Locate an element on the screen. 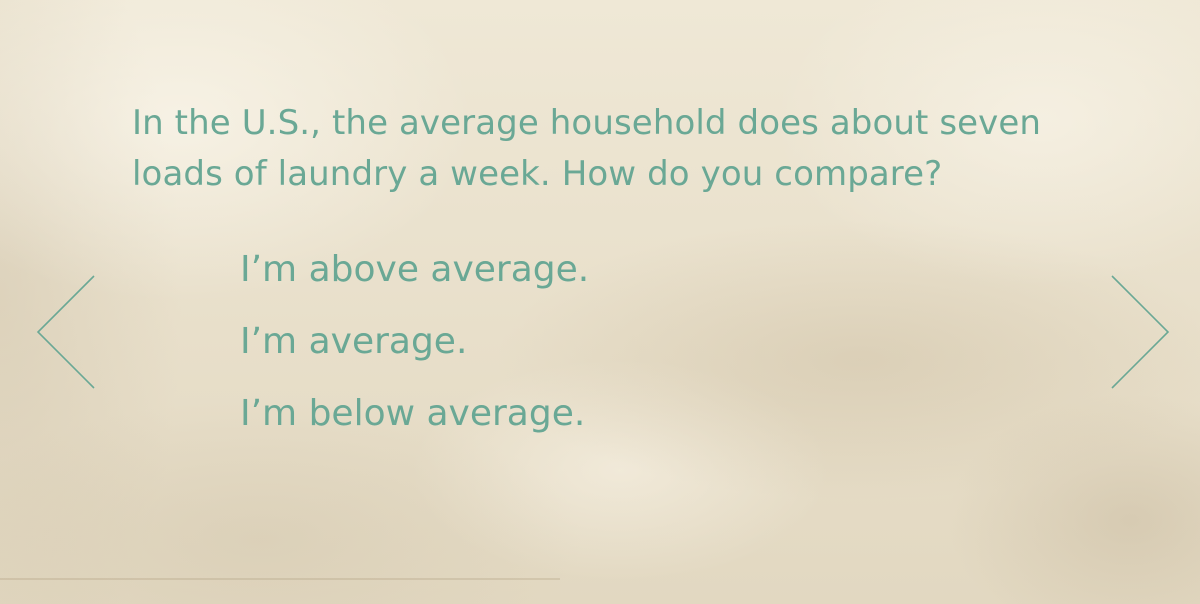 The image size is (1200, 604). paper-stain-line is located at coordinates (280, 579).